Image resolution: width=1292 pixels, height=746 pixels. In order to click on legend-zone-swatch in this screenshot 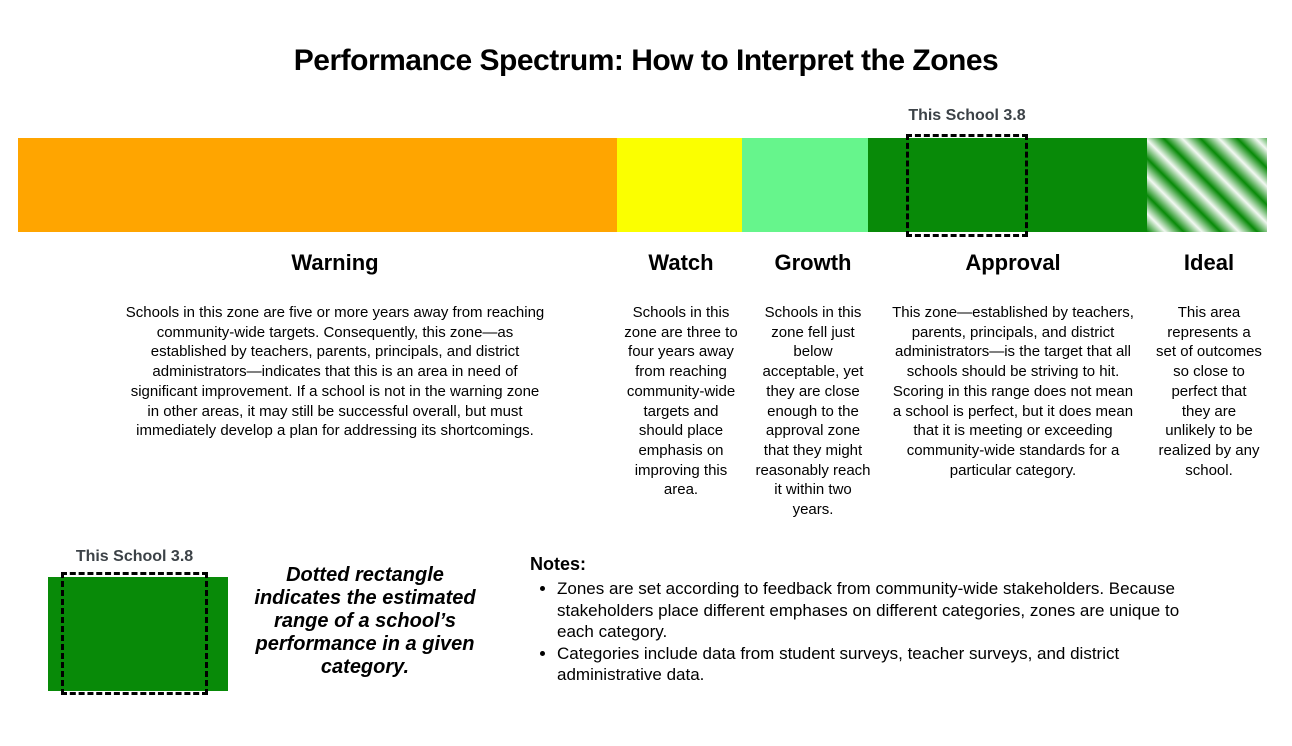, I will do `click(138, 634)`.